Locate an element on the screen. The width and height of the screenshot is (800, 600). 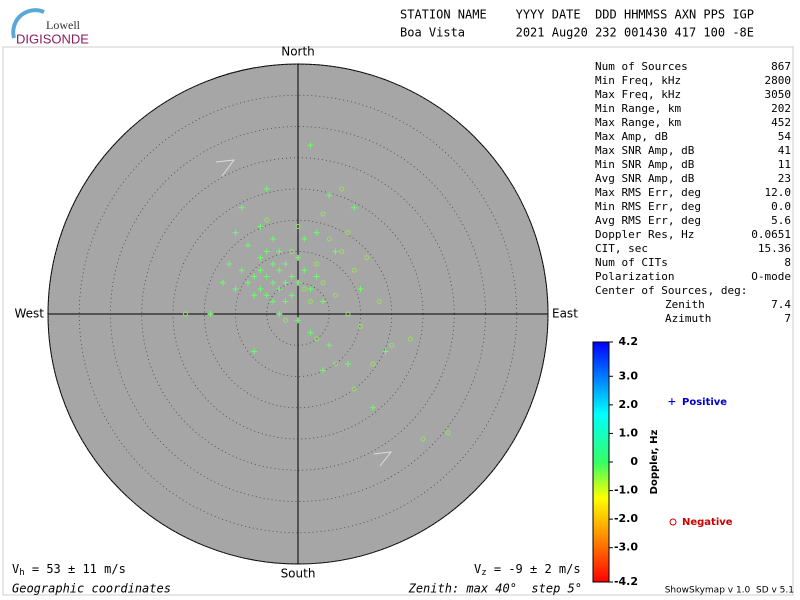
legend-marker is located at coordinates (673, 522).